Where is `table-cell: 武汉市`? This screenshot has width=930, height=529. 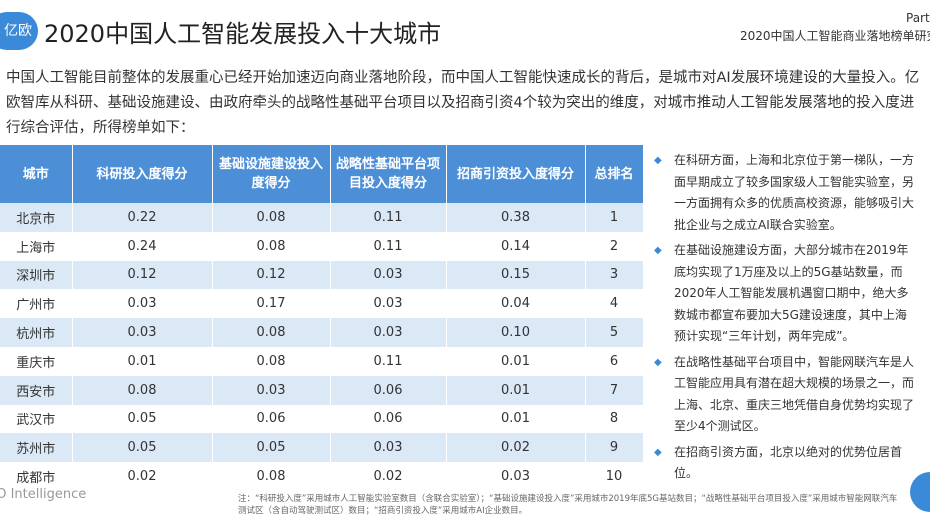
table-cell: 武汉市 is located at coordinates (36, 419).